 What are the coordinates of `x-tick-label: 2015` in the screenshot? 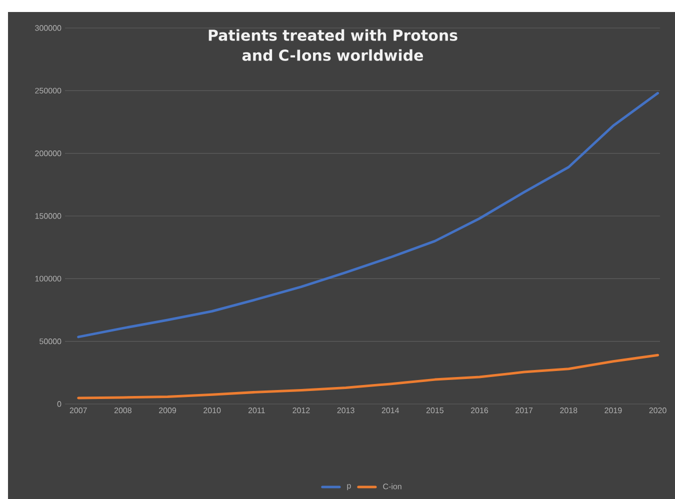 It's located at (435, 411).